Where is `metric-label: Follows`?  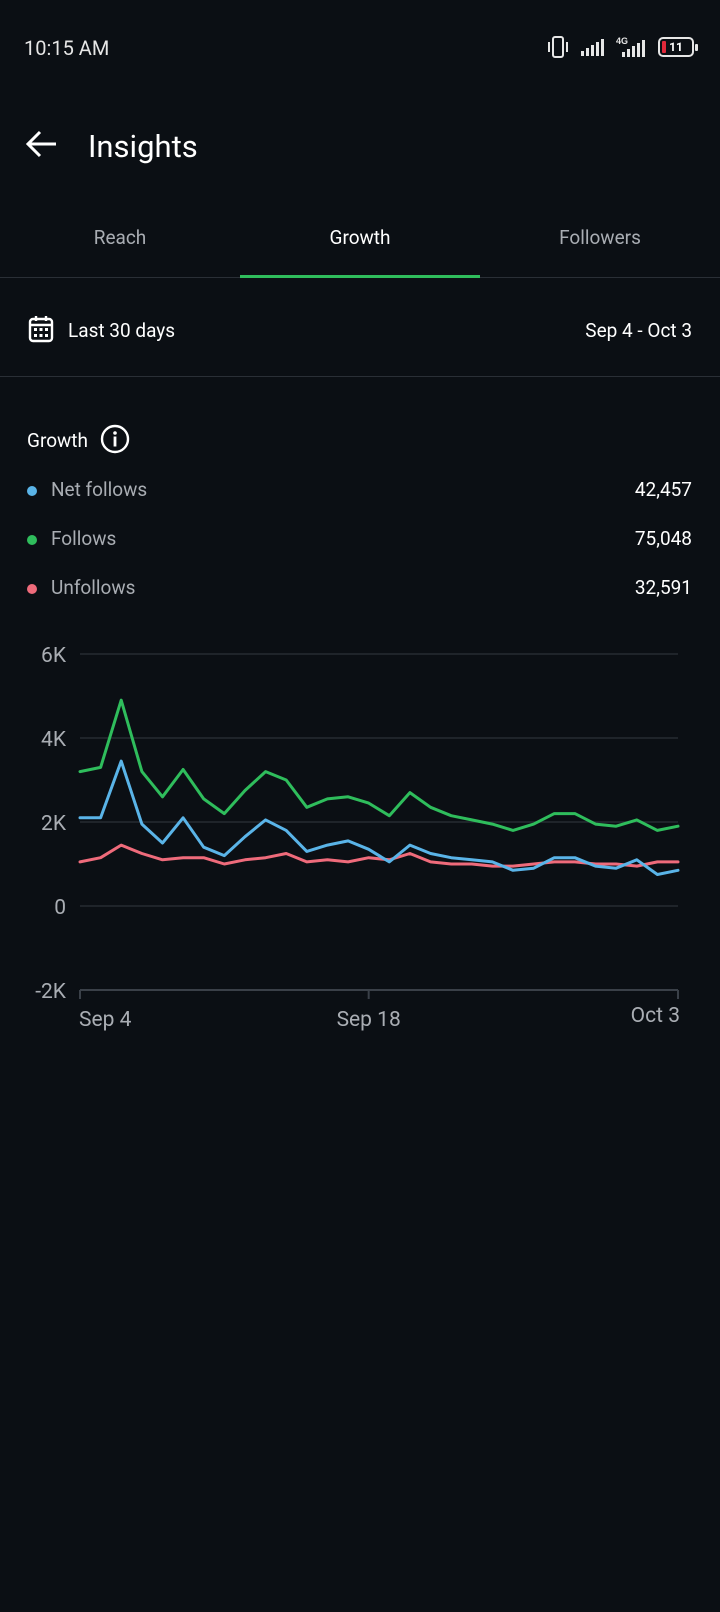 metric-label: Follows is located at coordinates (84, 538).